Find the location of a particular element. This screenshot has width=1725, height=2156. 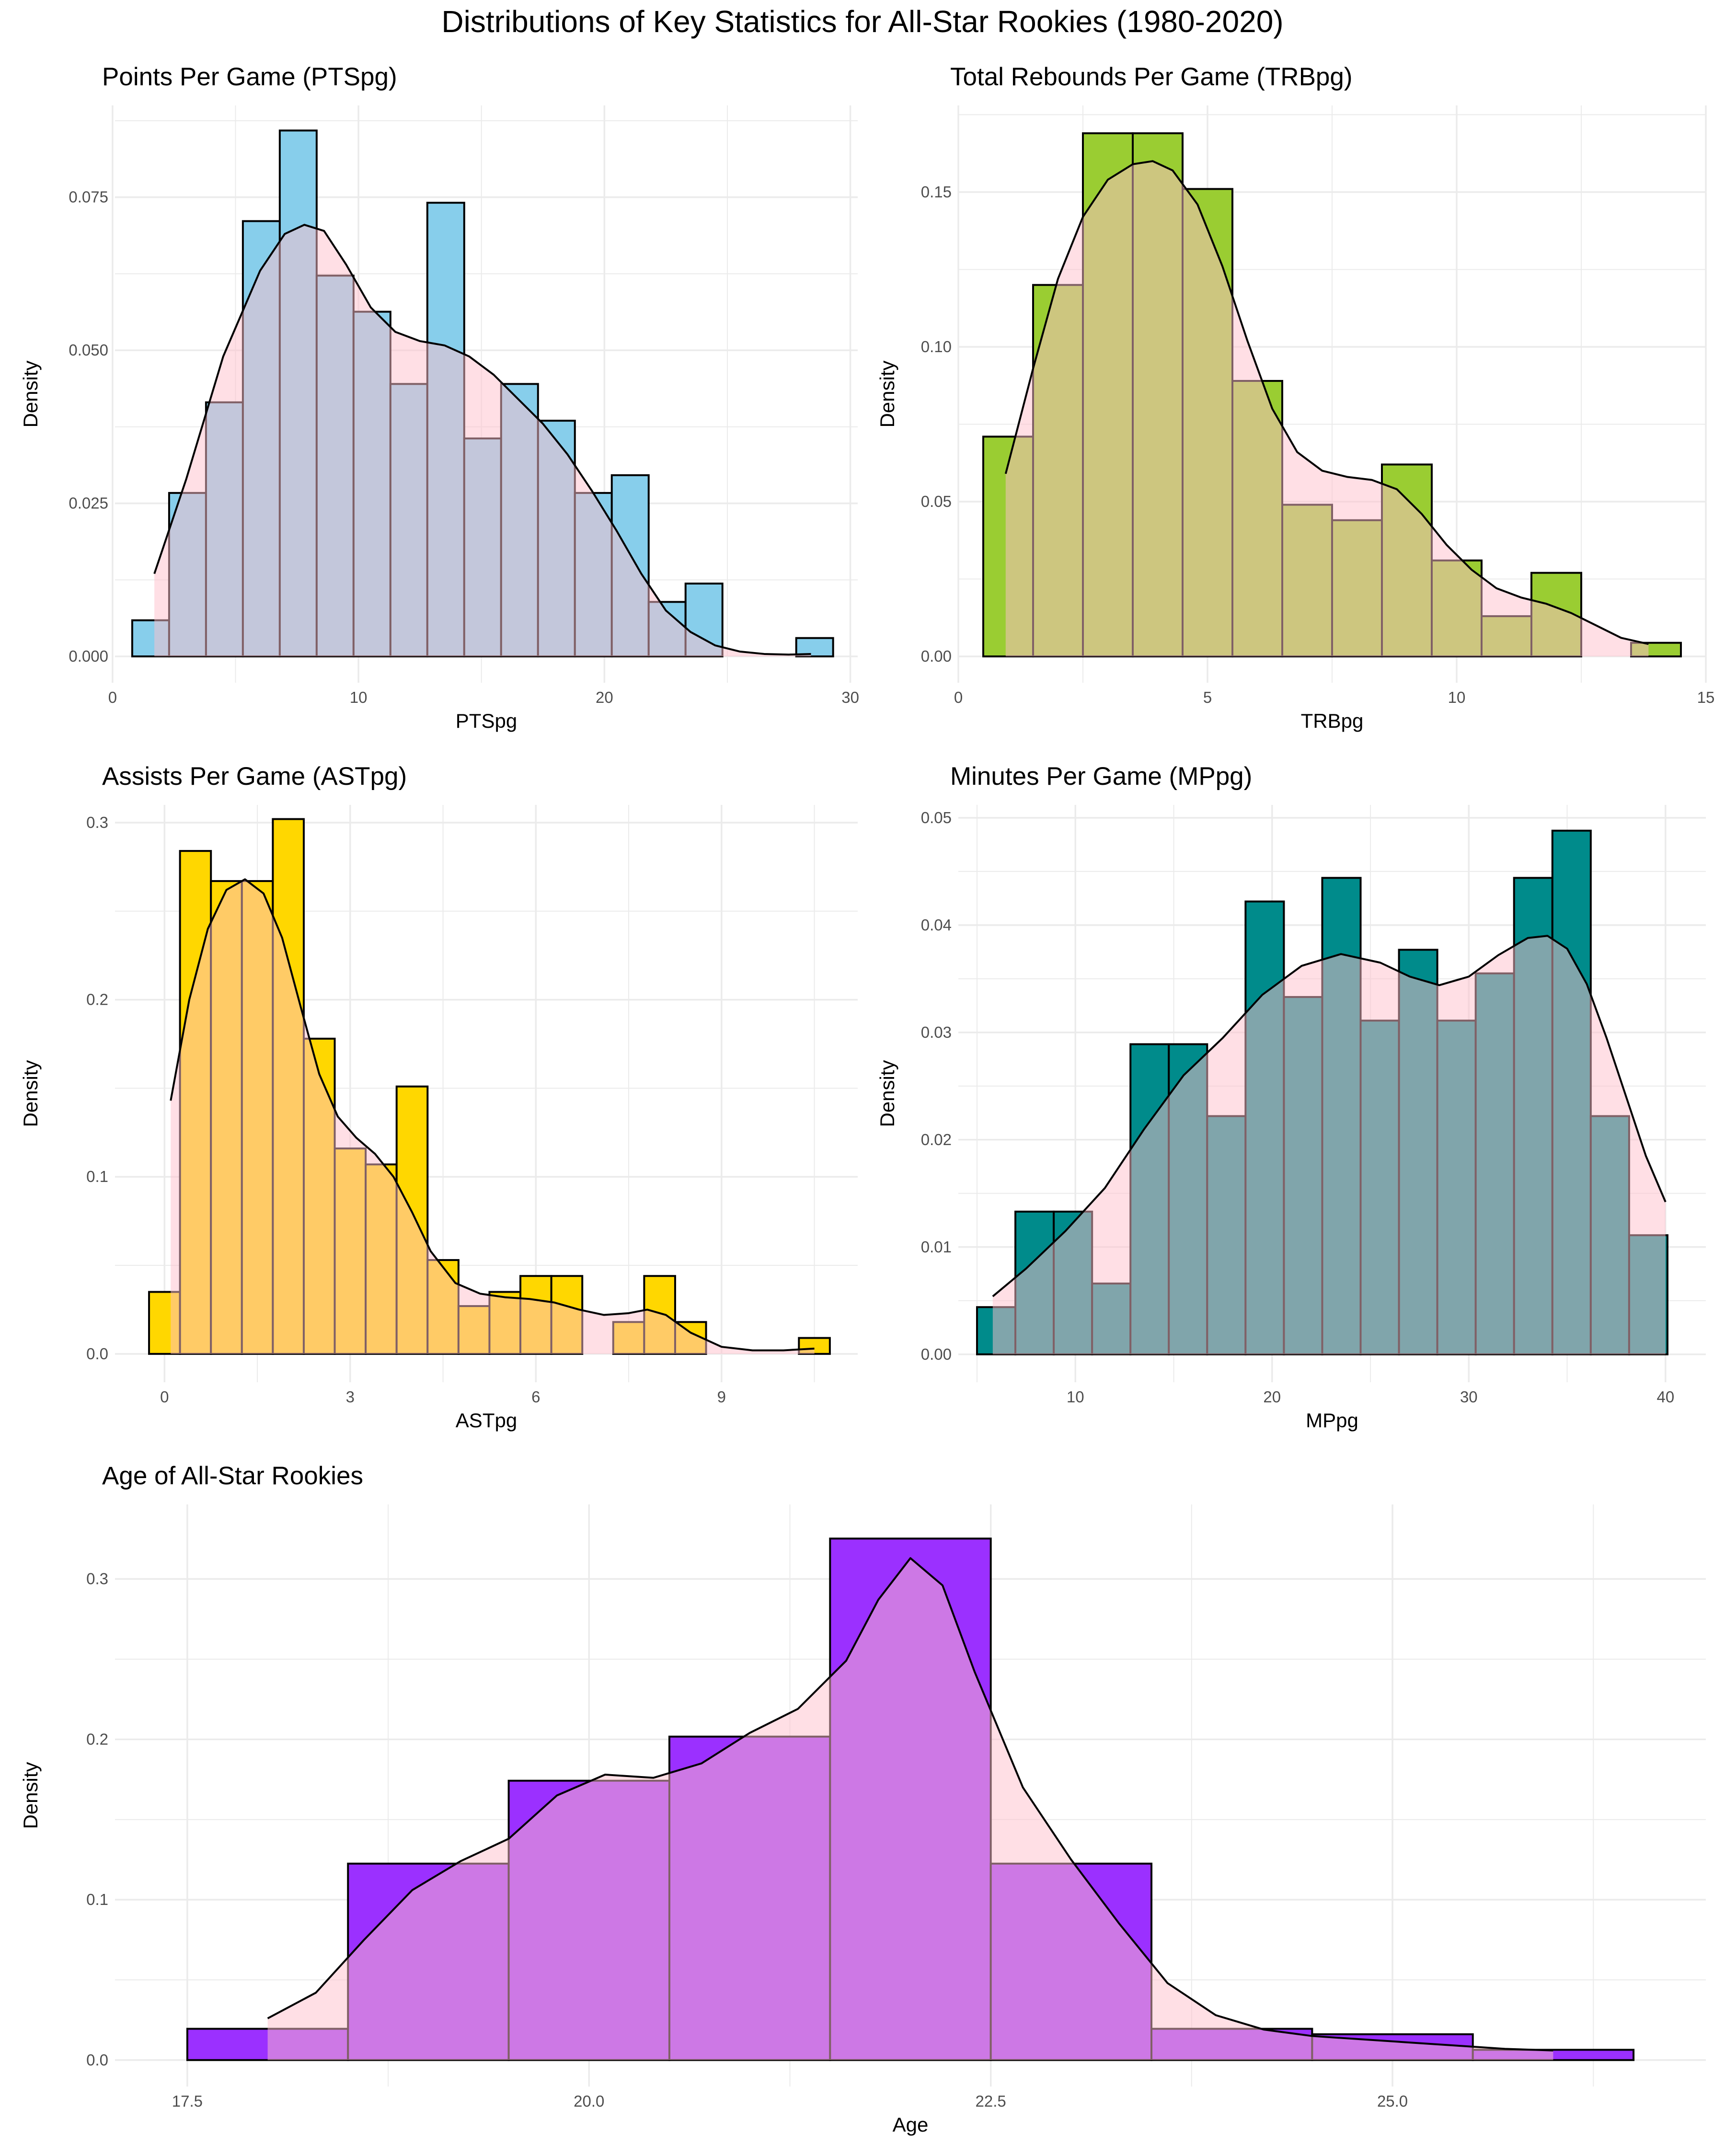

x-tick-label: 6 is located at coordinates (535, 1397).